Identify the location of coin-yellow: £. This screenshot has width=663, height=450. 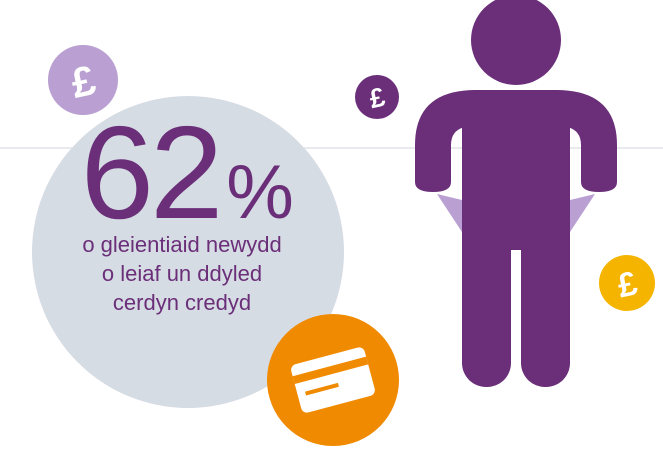
(627, 283).